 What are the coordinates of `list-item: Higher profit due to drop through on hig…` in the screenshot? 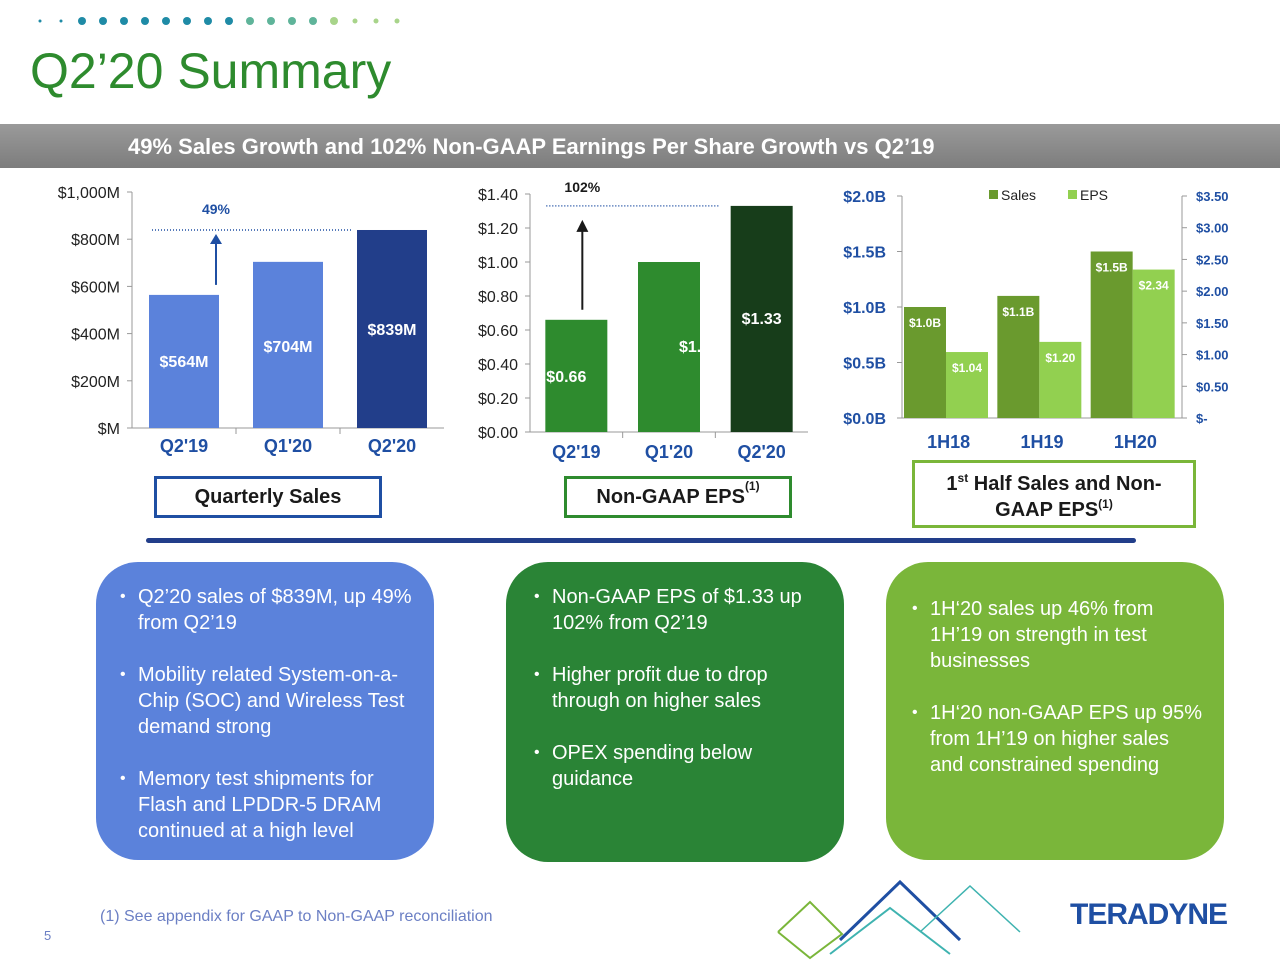 It's located at (679, 688).